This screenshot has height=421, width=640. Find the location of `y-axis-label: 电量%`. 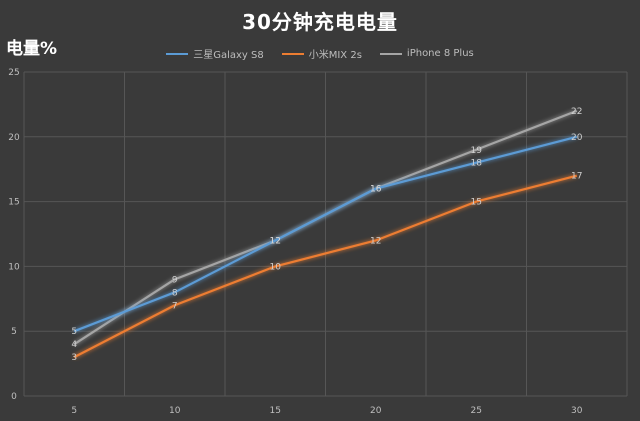

y-axis-label: 电量% is located at coordinates (32, 49).